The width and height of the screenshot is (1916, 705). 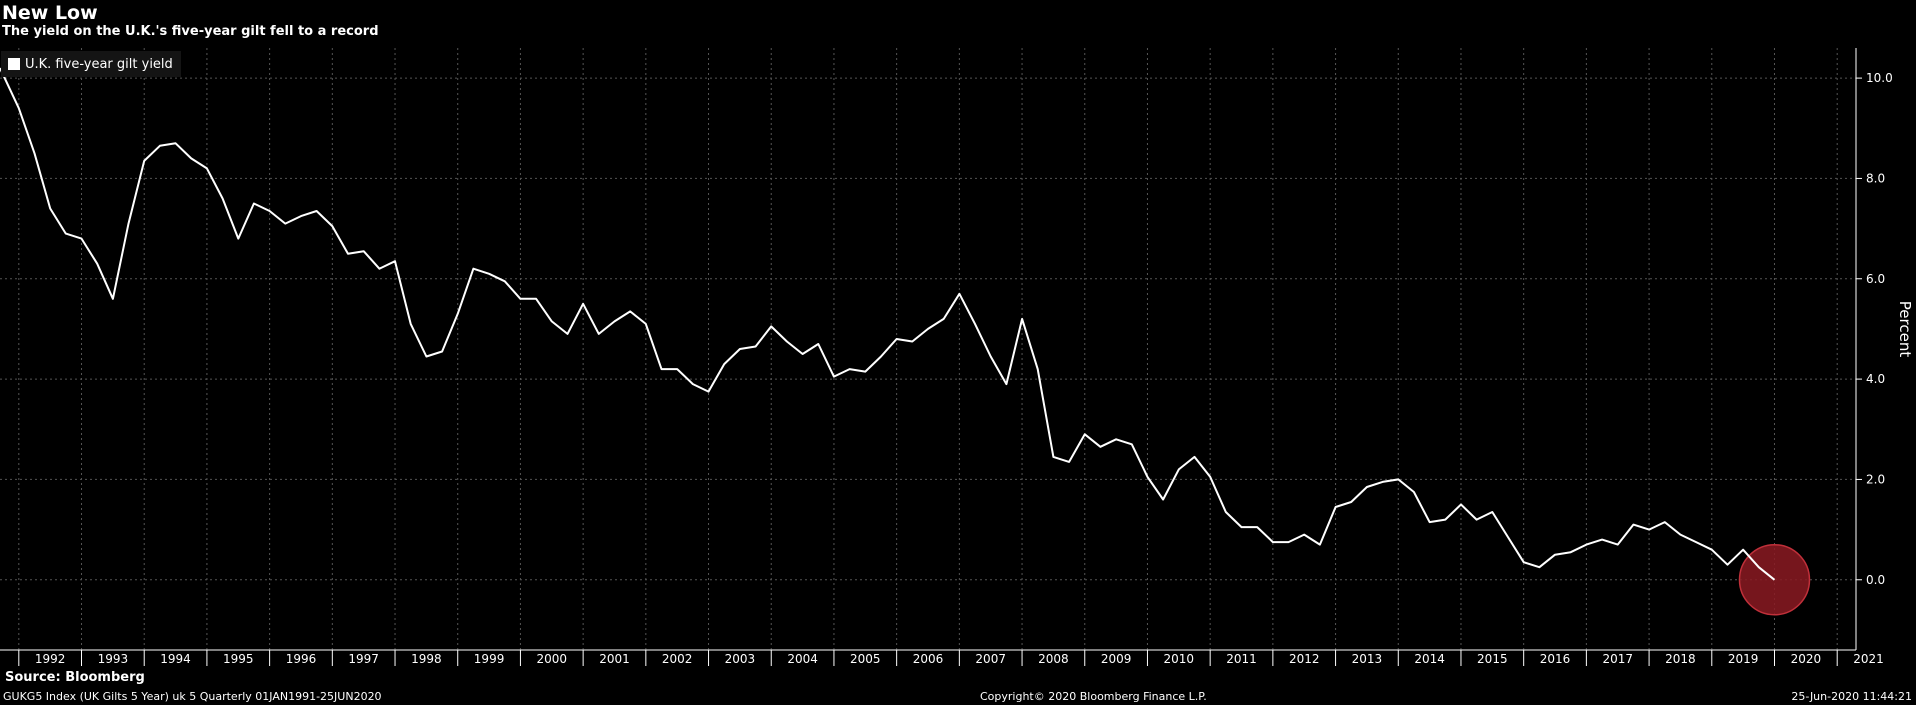 I want to click on y-tick-label: 8.0, so click(x=1875, y=178).